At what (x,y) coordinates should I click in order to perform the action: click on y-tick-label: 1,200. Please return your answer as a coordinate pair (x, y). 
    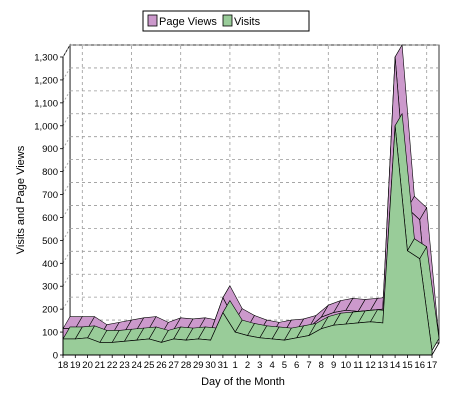
    Looking at the image, I should click on (46, 80).